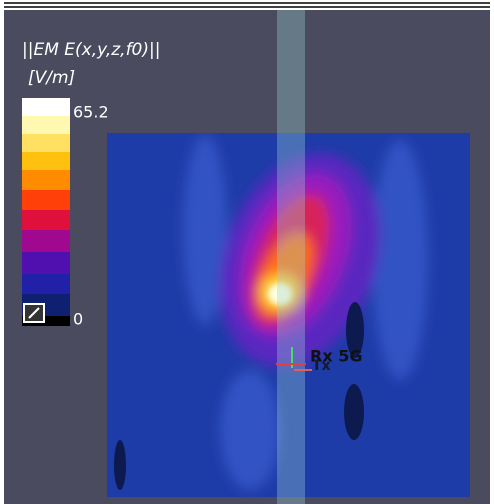  What do you see at coordinates (336, 356) in the screenshot?
I see `receiver-label: Rx 5G` at bounding box center [336, 356].